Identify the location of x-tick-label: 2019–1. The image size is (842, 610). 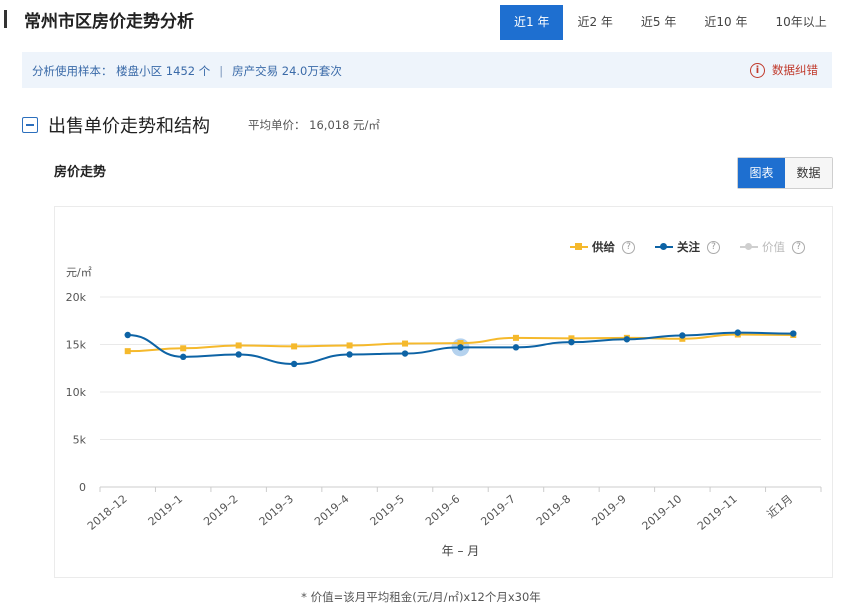
(165, 510).